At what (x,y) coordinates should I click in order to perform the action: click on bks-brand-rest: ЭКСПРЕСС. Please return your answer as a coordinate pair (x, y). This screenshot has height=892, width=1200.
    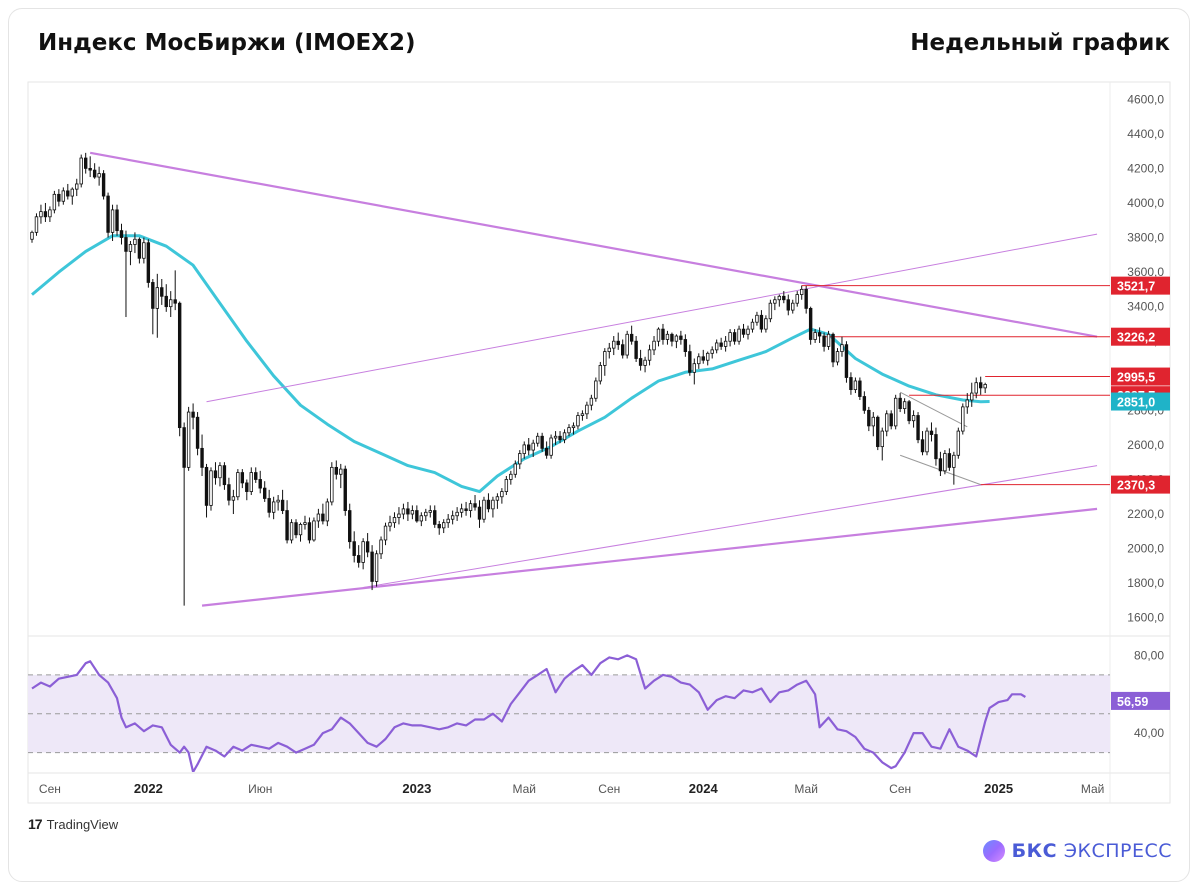
    Looking at the image, I should click on (1117, 851).